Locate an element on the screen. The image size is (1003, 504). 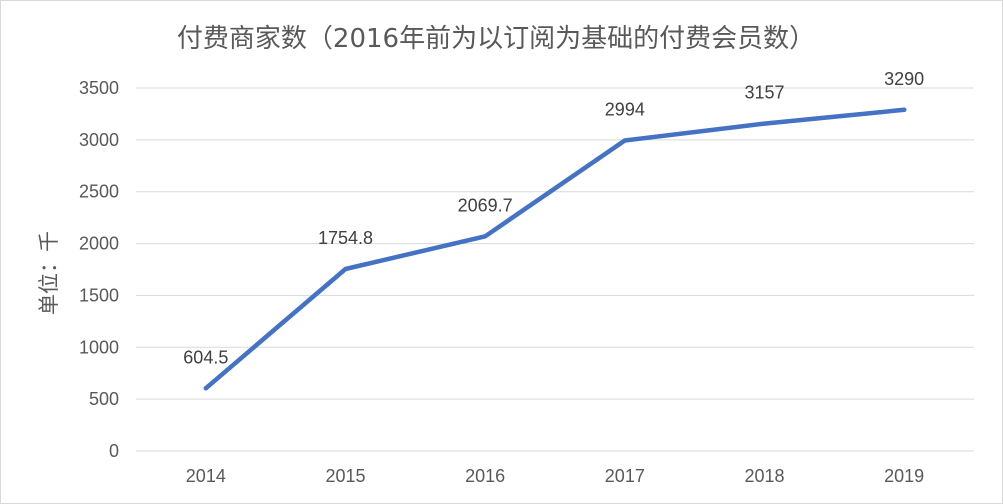
y-tick-label: 2000 is located at coordinates (99, 244).